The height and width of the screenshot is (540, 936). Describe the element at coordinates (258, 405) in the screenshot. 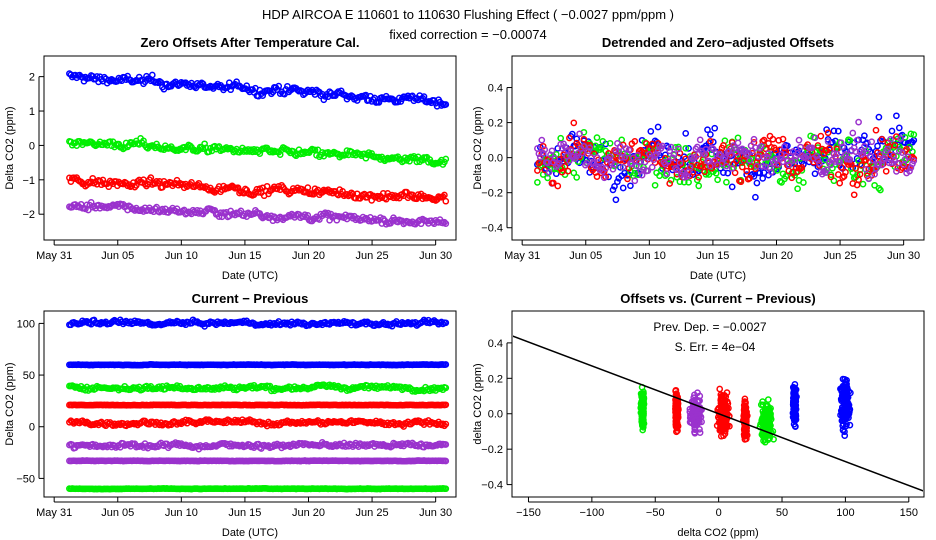

I see `series-red-high` at that location.